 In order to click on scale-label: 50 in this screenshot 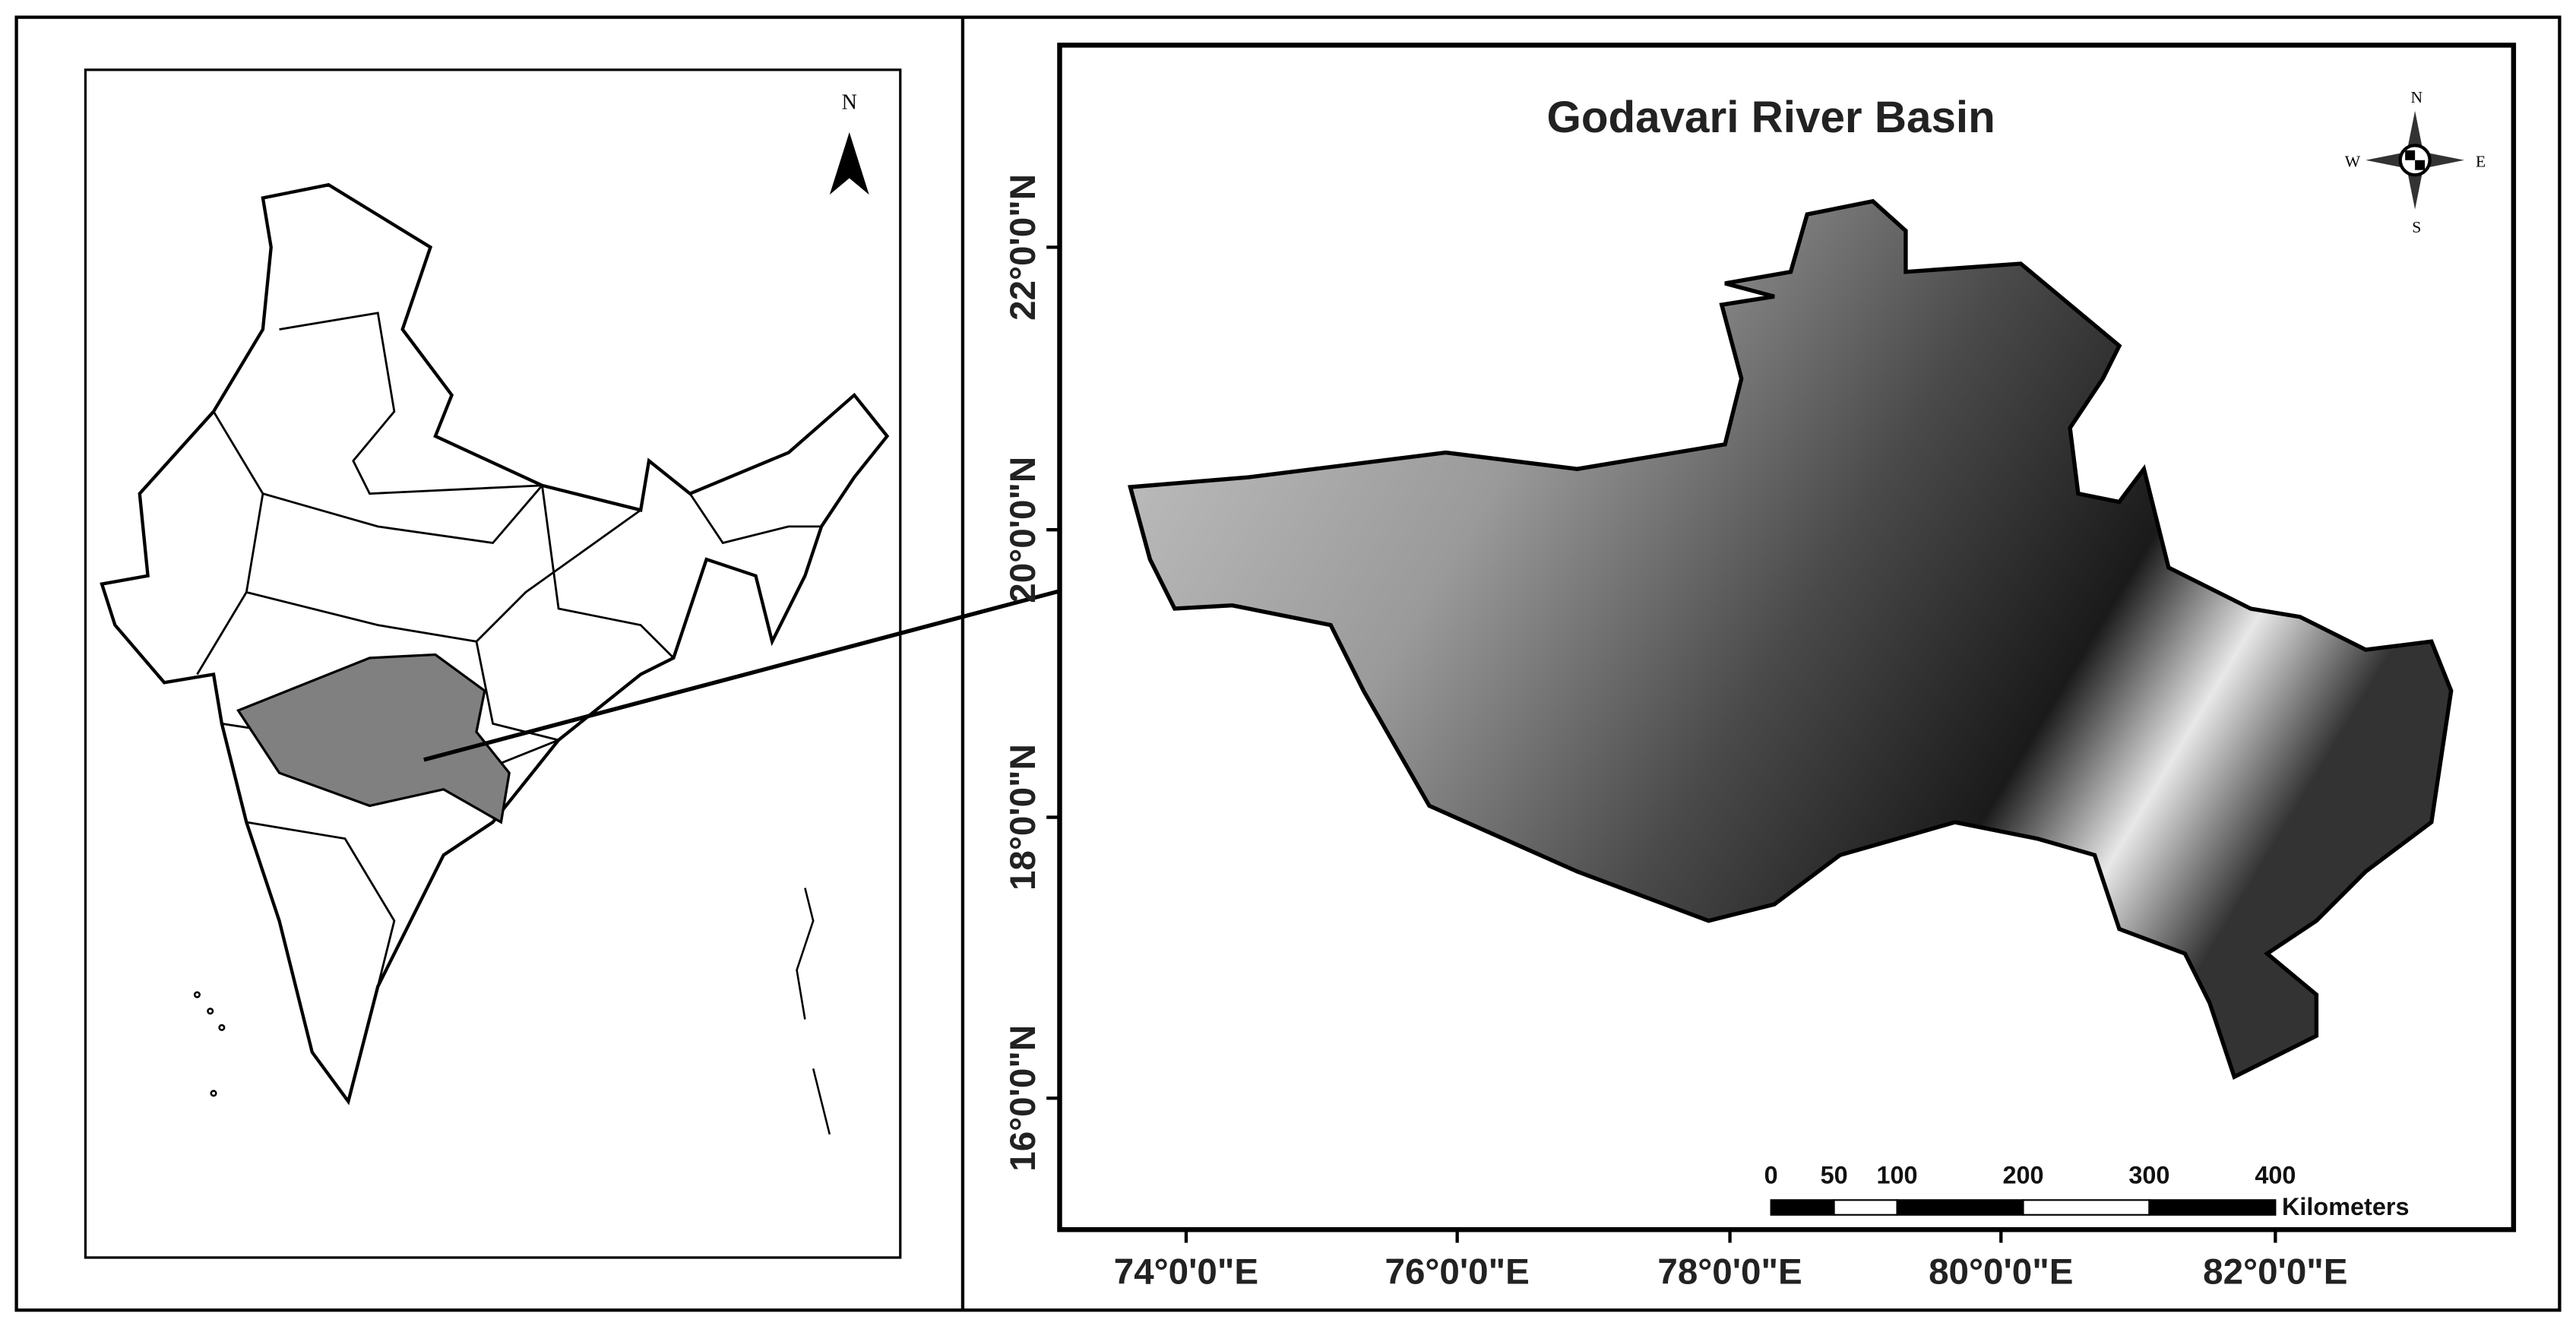, I will do `click(1834, 1175)`.